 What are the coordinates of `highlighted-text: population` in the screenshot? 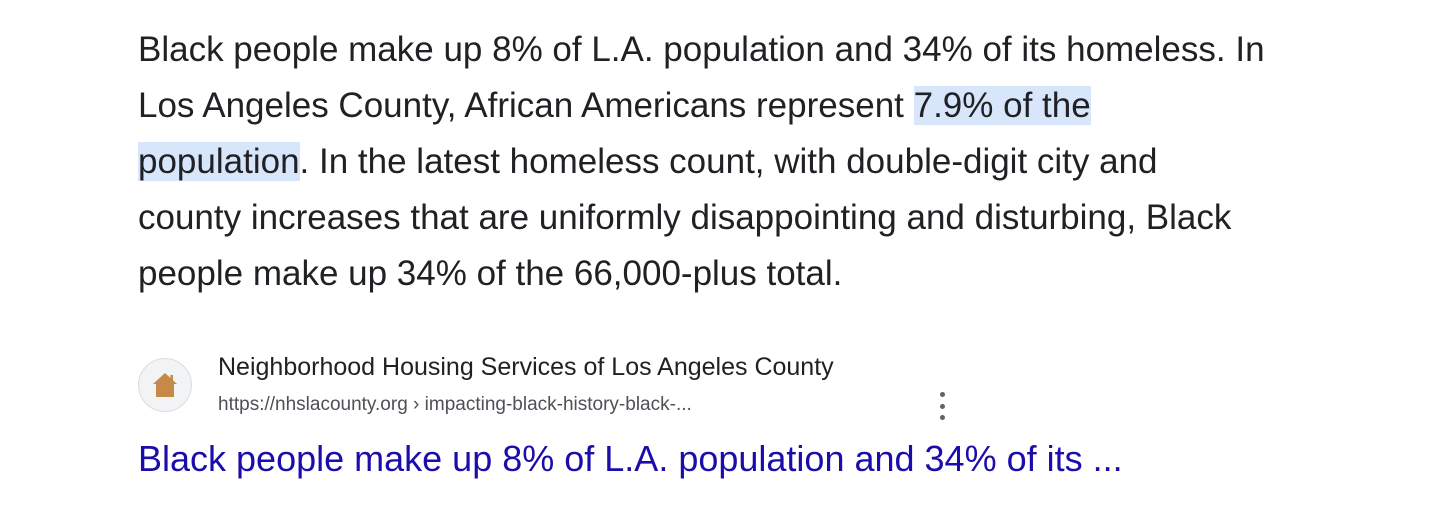 It's located at (219, 161).